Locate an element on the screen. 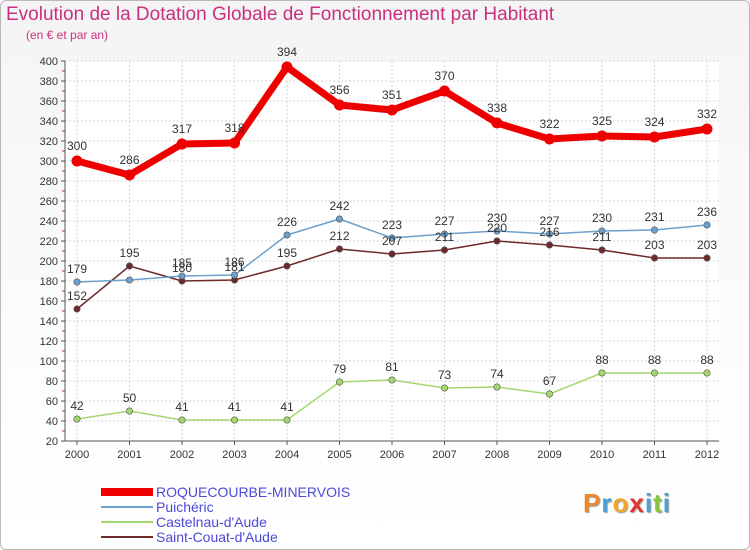 The width and height of the screenshot is (750, 550). data-label: 73 is located at coordinates (445, 375).